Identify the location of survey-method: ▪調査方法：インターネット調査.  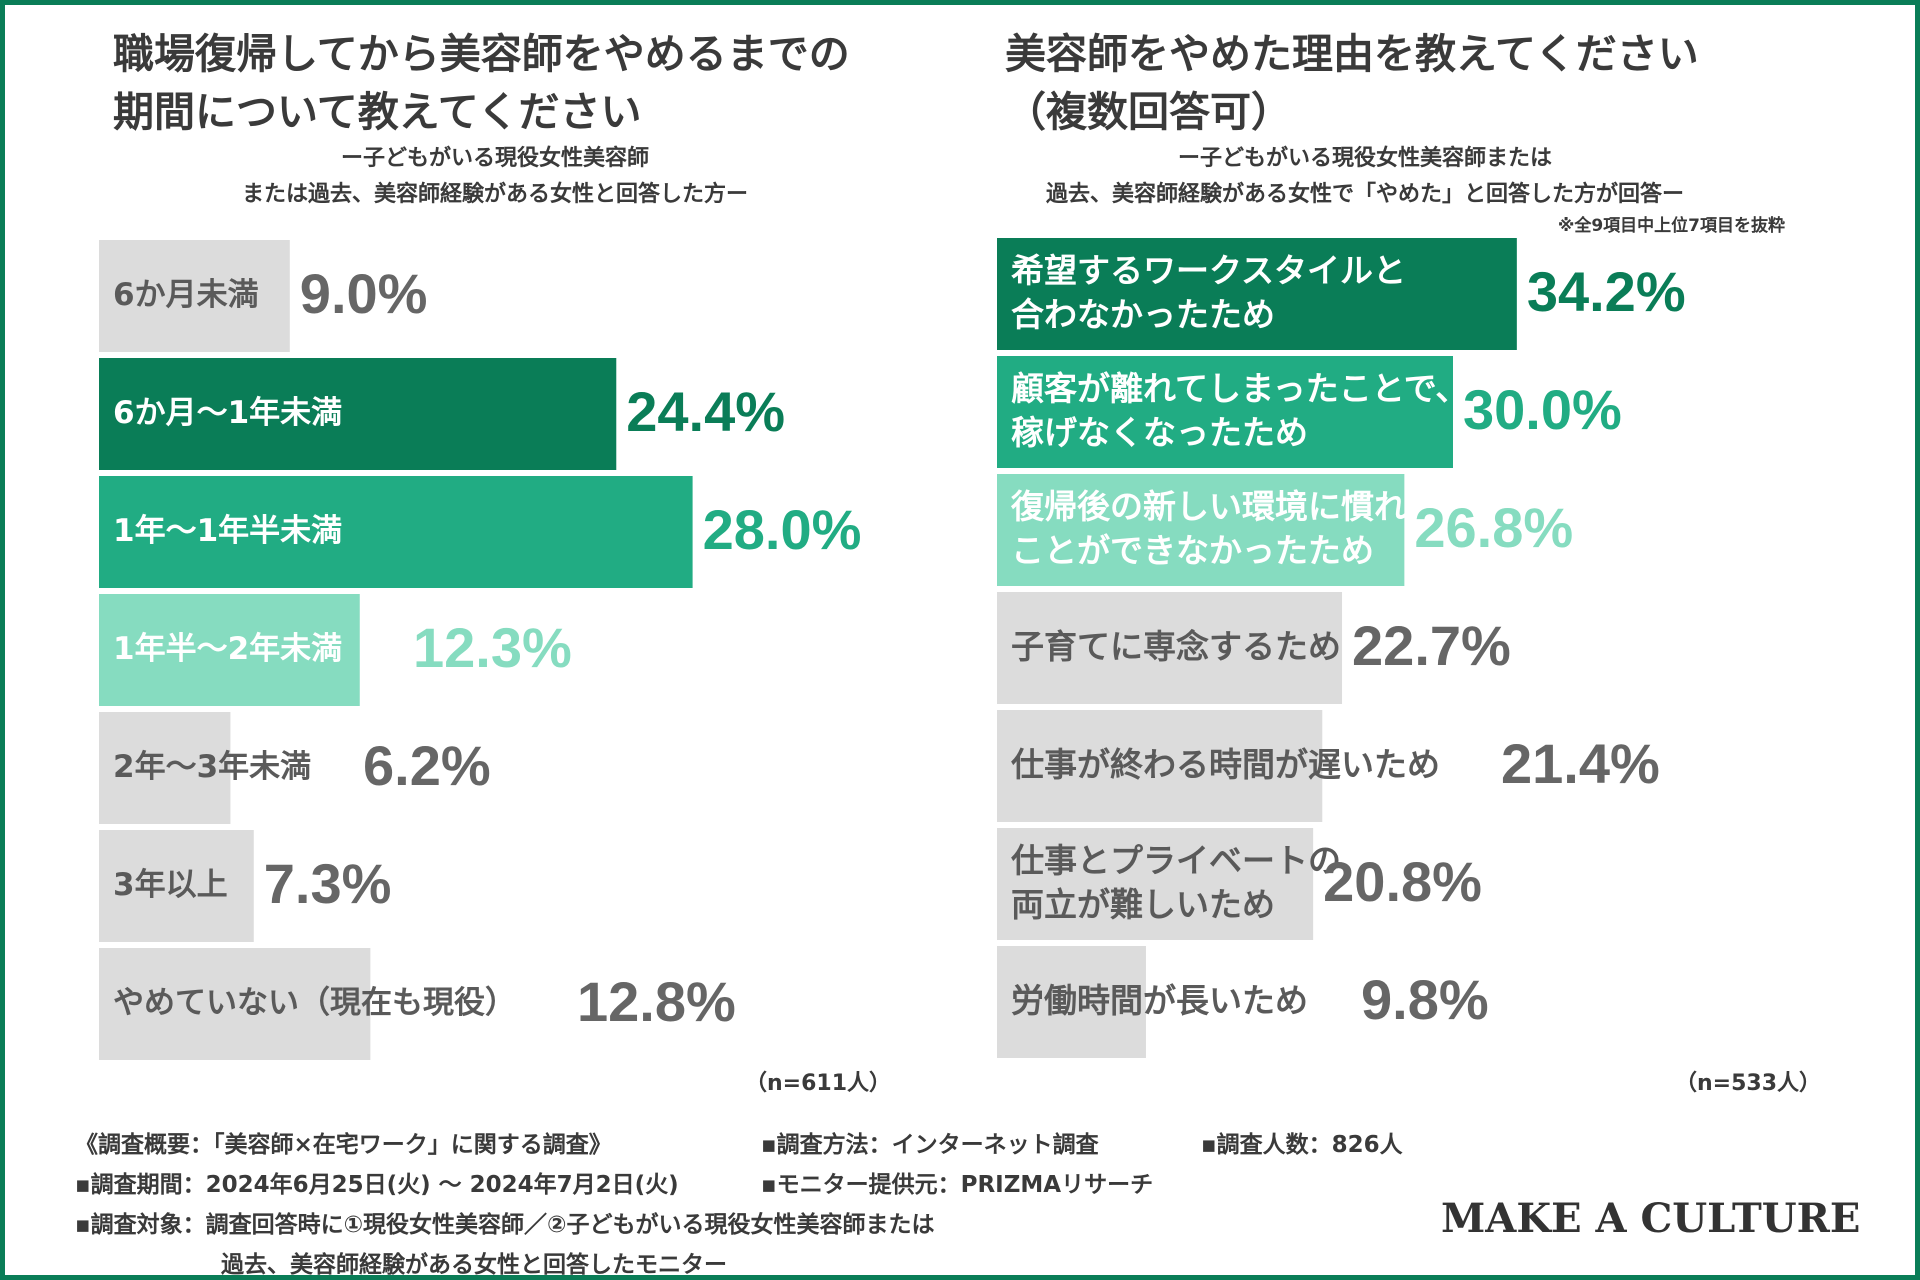
(930, 1145).